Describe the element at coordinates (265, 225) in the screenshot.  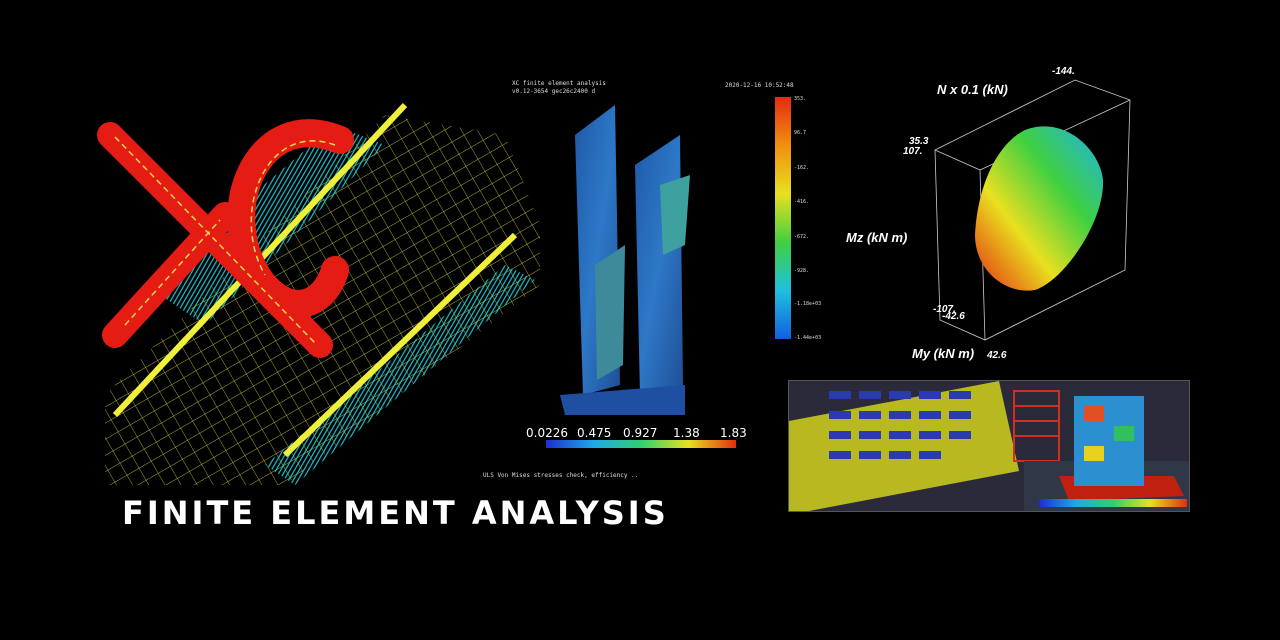
I see `load-arrows-upper` at that location.